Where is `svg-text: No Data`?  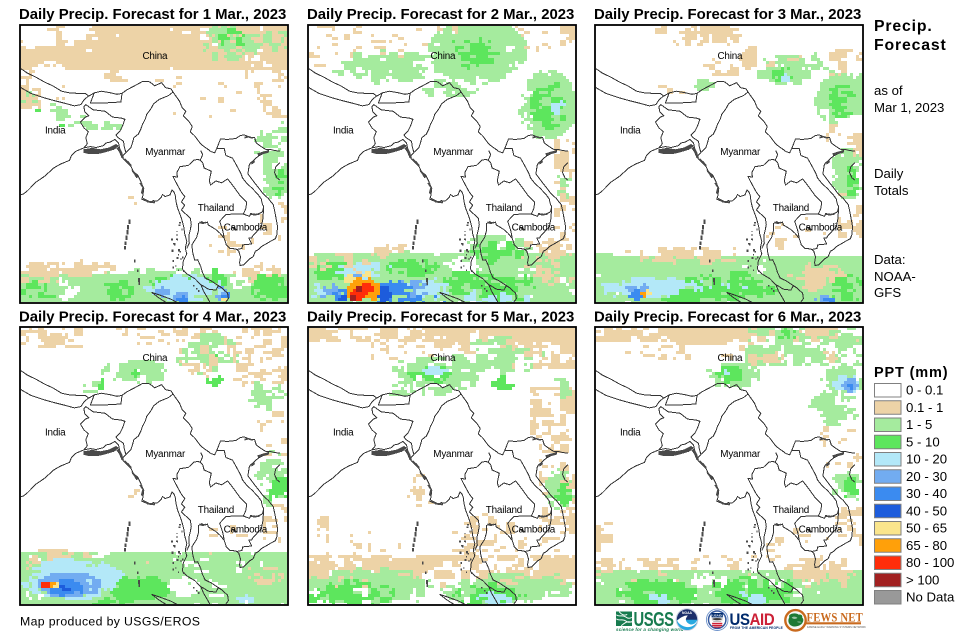
svg-text: No Data is located at coordinates (930, 597).